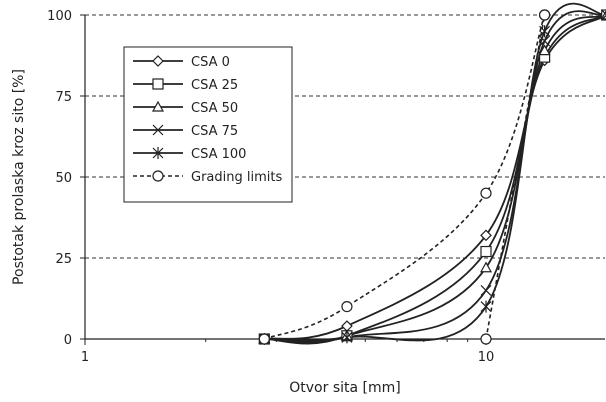 This screenshot has width=606, height=402. I want to click on legend-label: CSA 75, so click(214, 131).